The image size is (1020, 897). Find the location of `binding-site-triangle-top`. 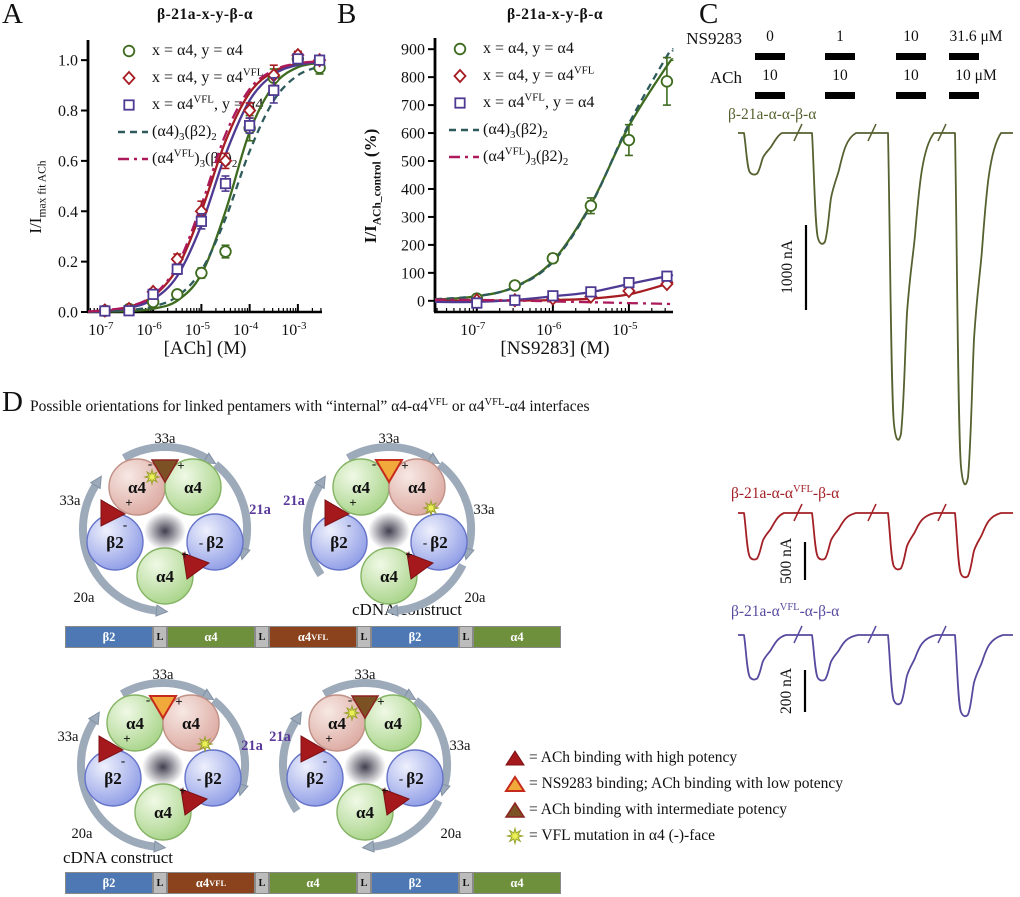

binding-site-triangle-top is located at coordinates (365, 707).